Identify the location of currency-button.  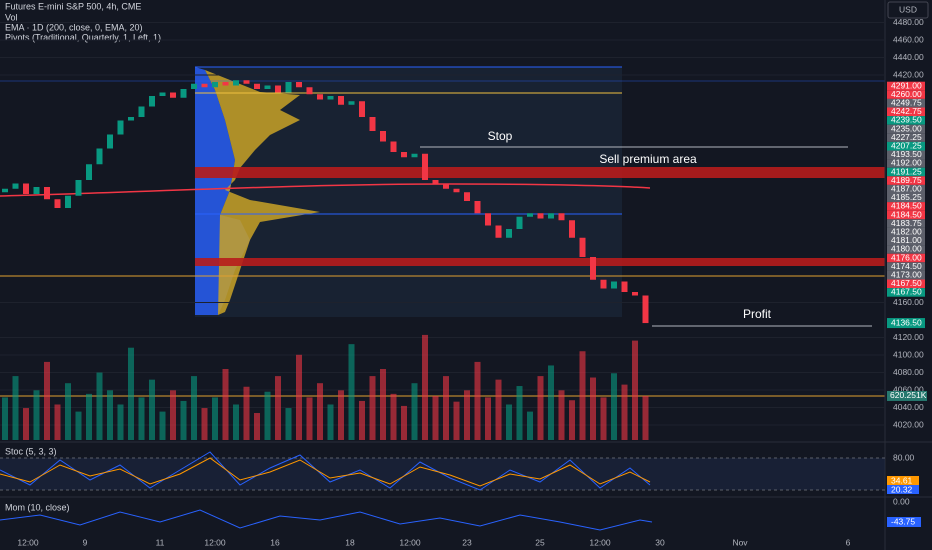
(908, 10).